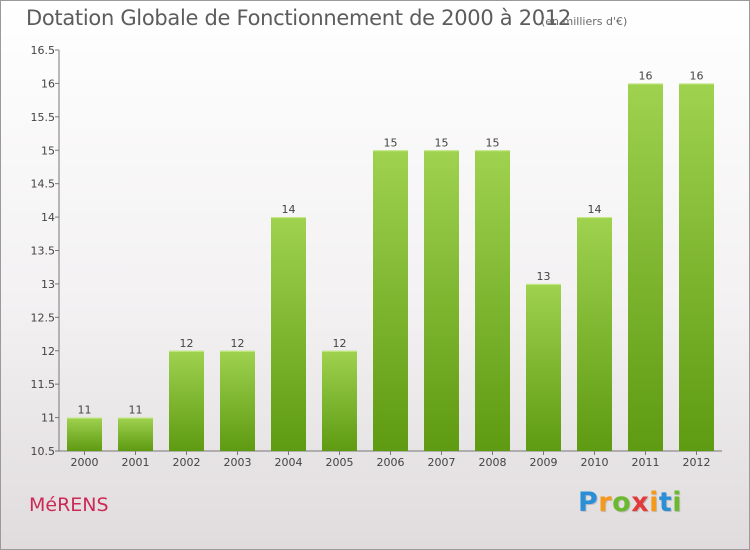  Describe the element at coordinates (441, 300) in the screenshot. I see `bar-2007` at that location.